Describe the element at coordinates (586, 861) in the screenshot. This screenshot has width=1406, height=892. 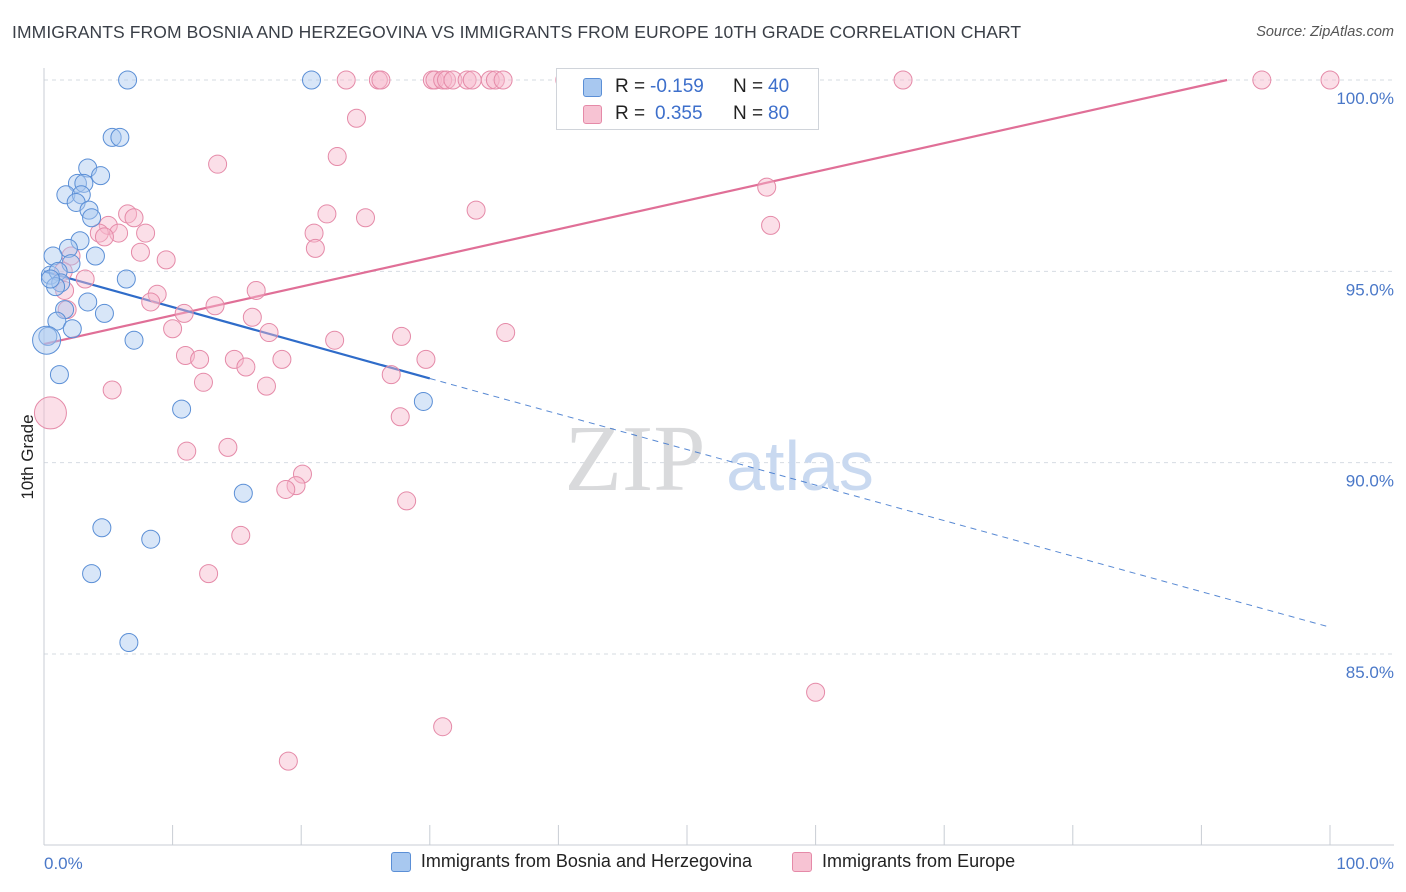
I see `legend-label-bosnia: Immigrants from Bosnia and Herzegovina` at that location.